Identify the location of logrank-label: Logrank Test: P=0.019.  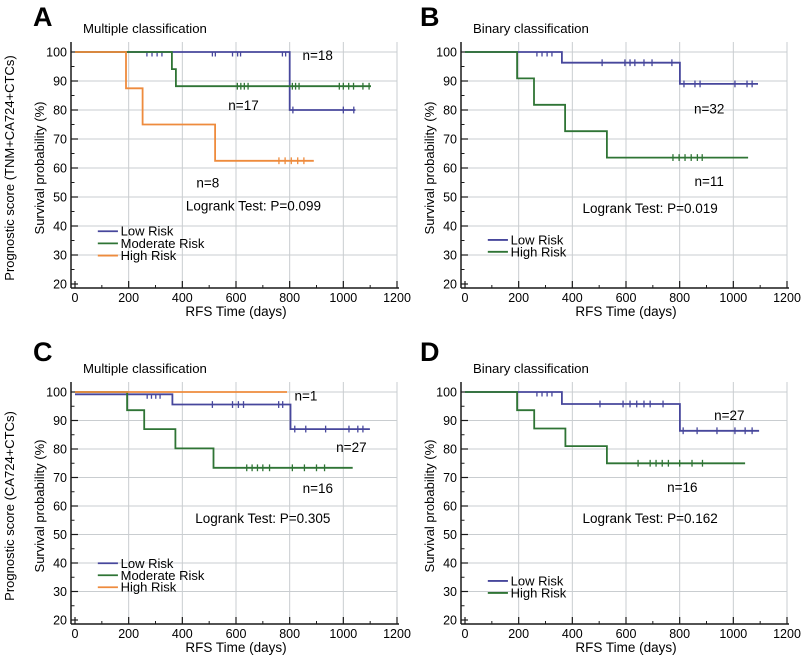
(650, 208).